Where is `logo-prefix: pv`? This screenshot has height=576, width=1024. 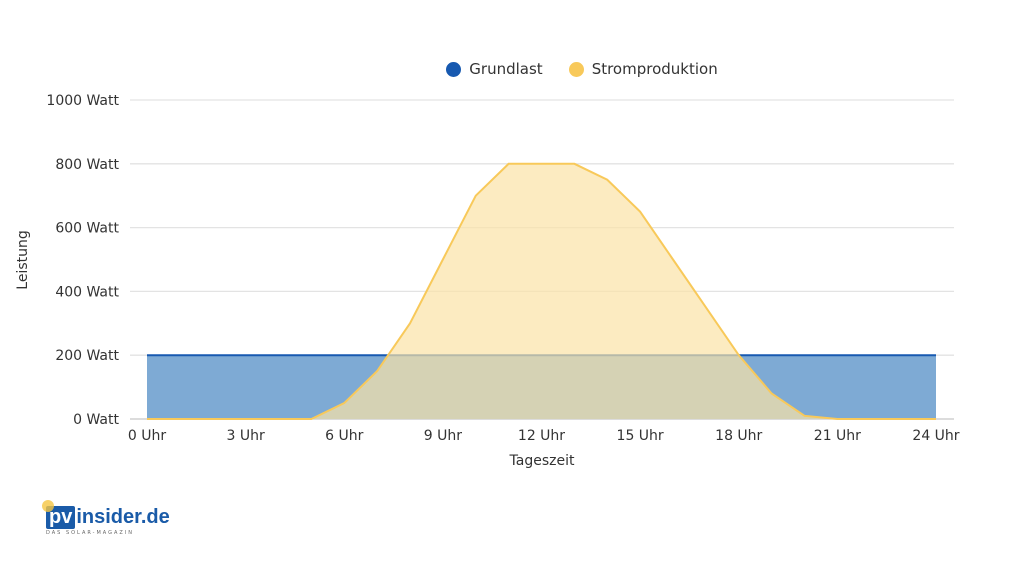
logo-prefix: pv is located at coordinates (61, 517).